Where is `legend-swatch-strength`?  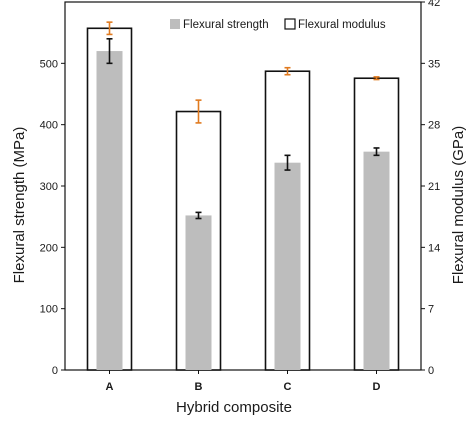
legend-swatch-strength is located at coordinates (175, 24).